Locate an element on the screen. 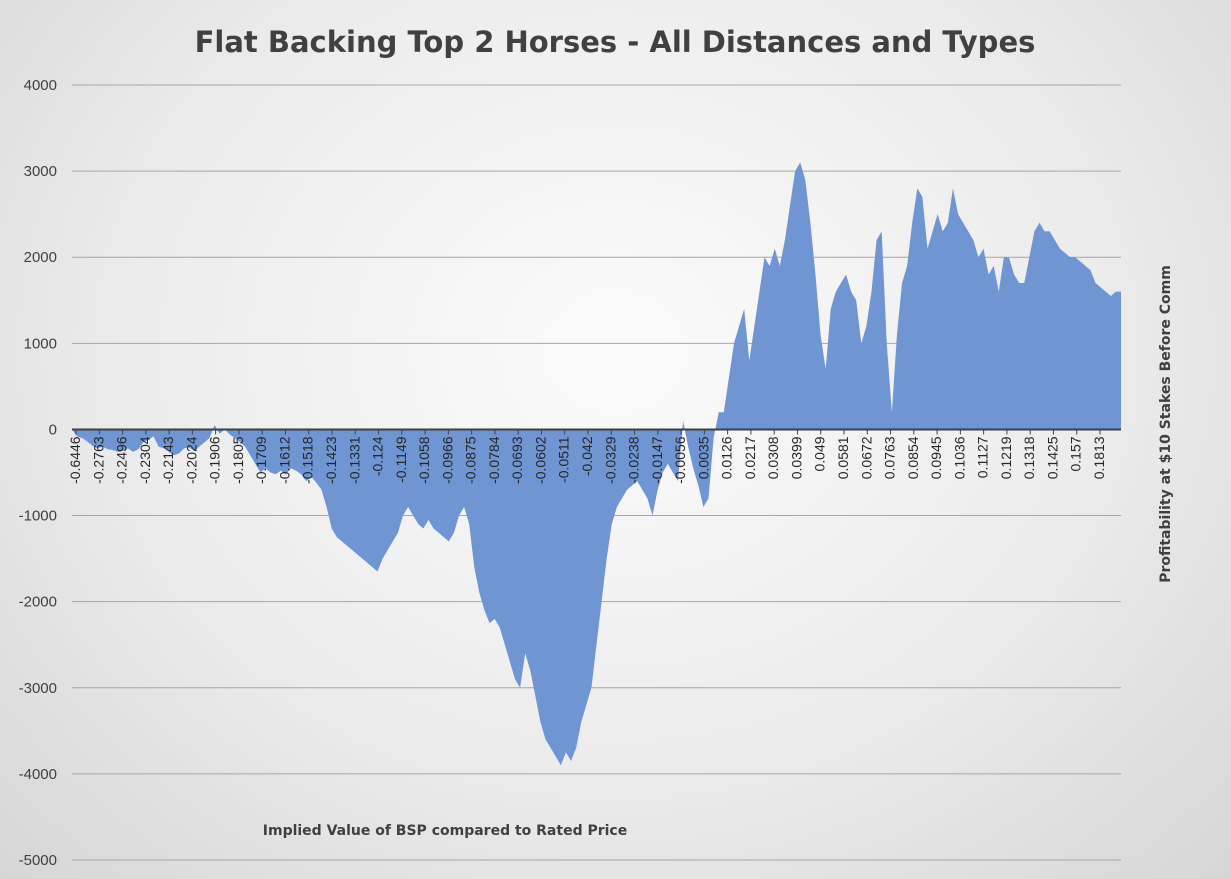  x-tick-label: -0.1906 is located at coordinates (215, 460).